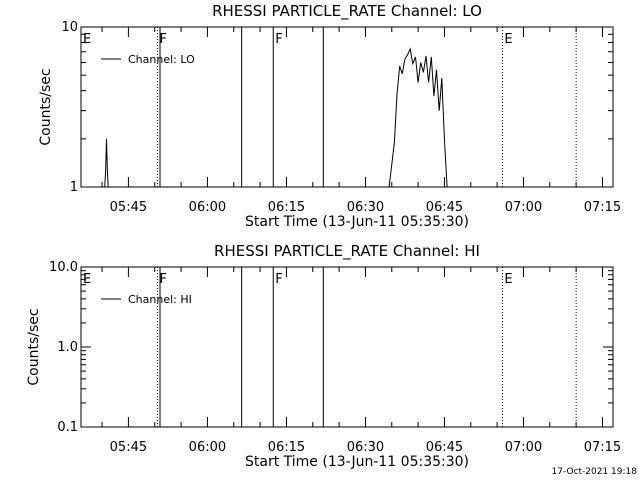 Image resolution: width=640 pixels, height=480 pixels. What do you see at coordinates (74, 187) in the screenshot?
I see `y-tick-label: 1` at bounding box center [74, 187].